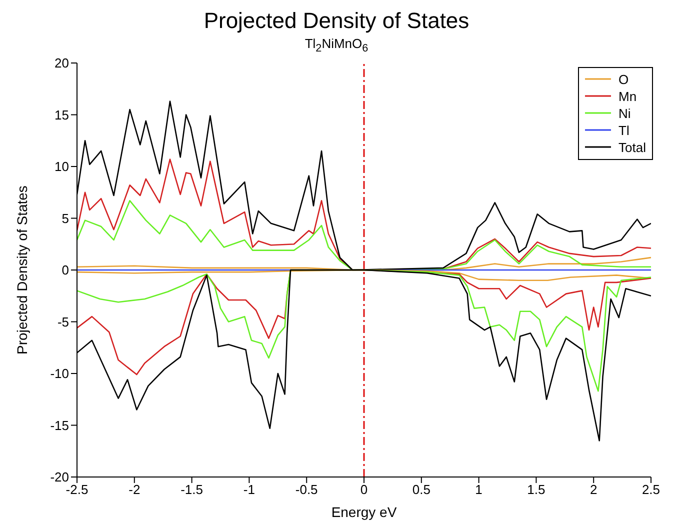 This screenshot has width=673, height=530. I want to click on x-tick-label: -0.5, so click(306, 489).